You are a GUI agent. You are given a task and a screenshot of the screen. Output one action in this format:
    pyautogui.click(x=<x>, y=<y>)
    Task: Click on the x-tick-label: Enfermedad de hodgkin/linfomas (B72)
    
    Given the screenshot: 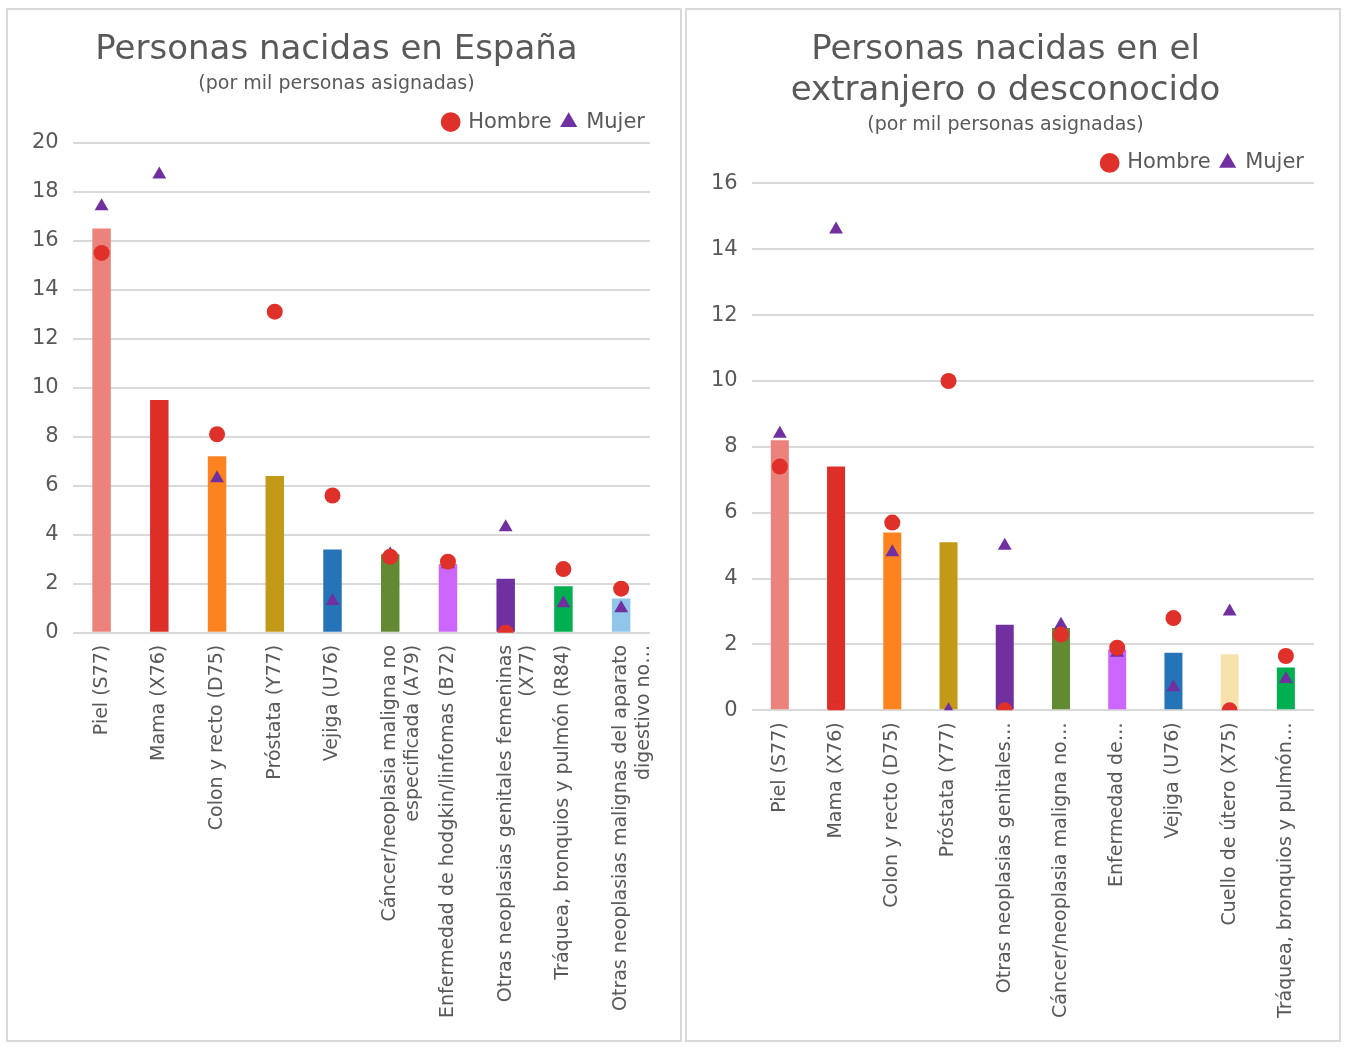 What is the action you would take?
    pyautogui.click(x=445, y=831)
    